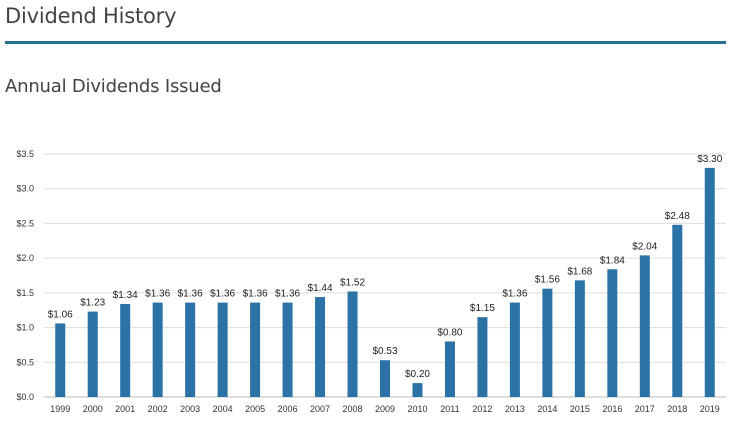  Describe the element at coordinates (677, 216) in the screenshot. I see `data-label: $2.48` at that location.